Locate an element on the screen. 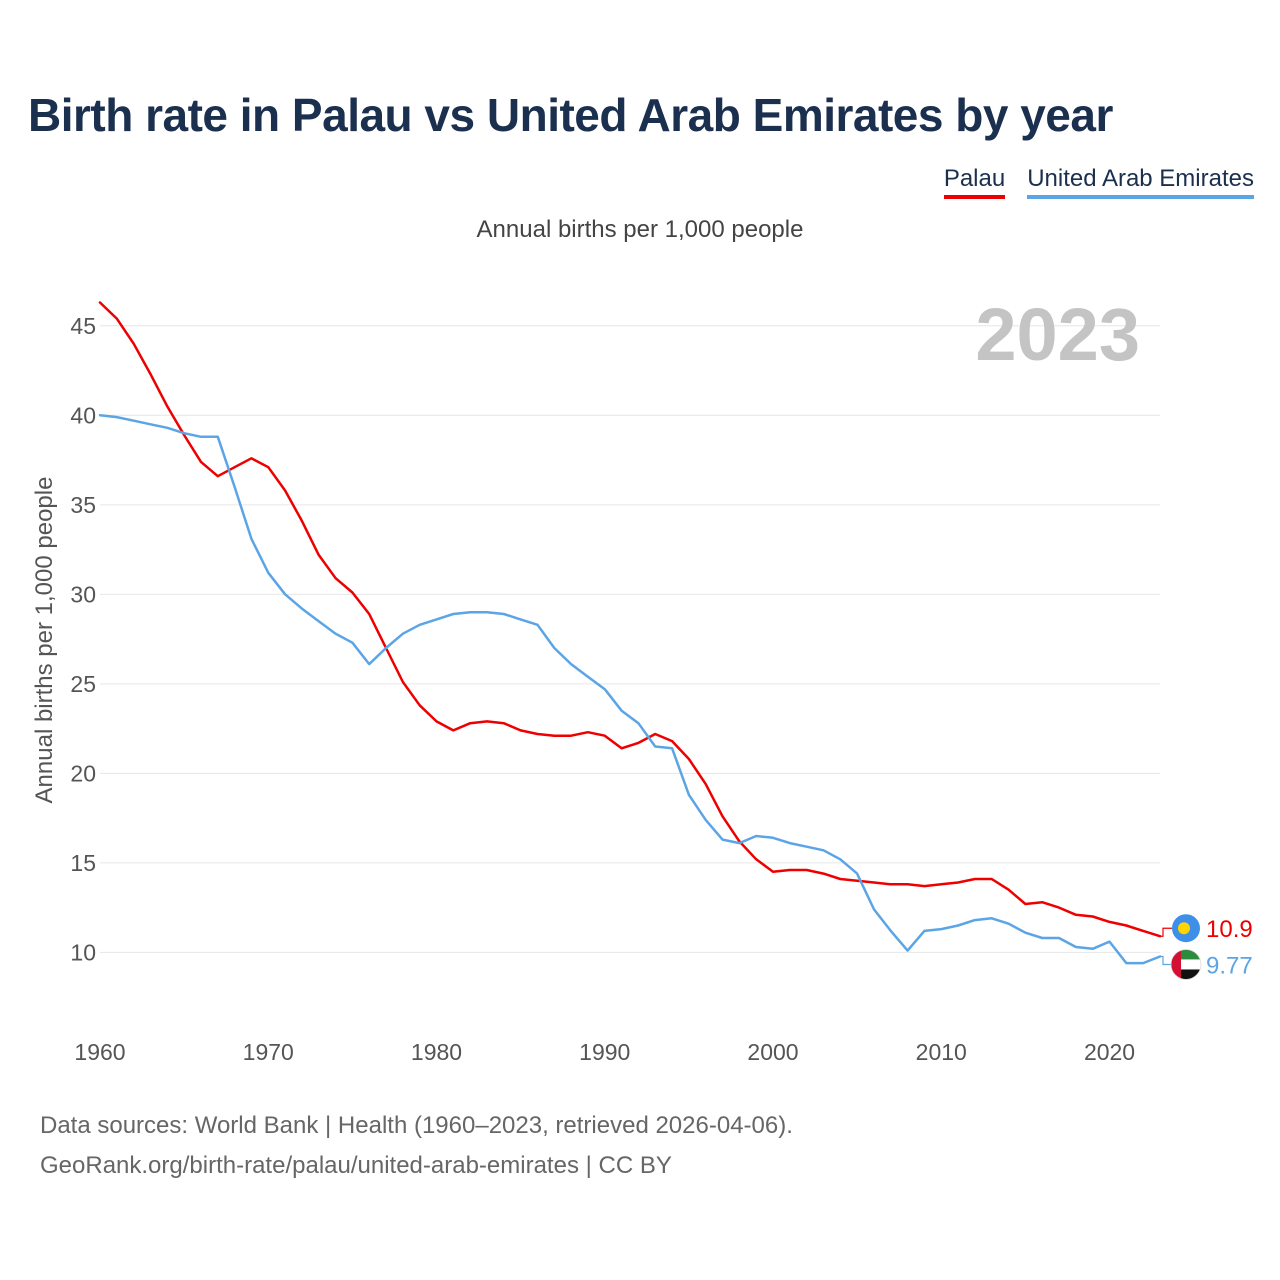  y-tick-label: 25 is located at coordinates (83, 684).